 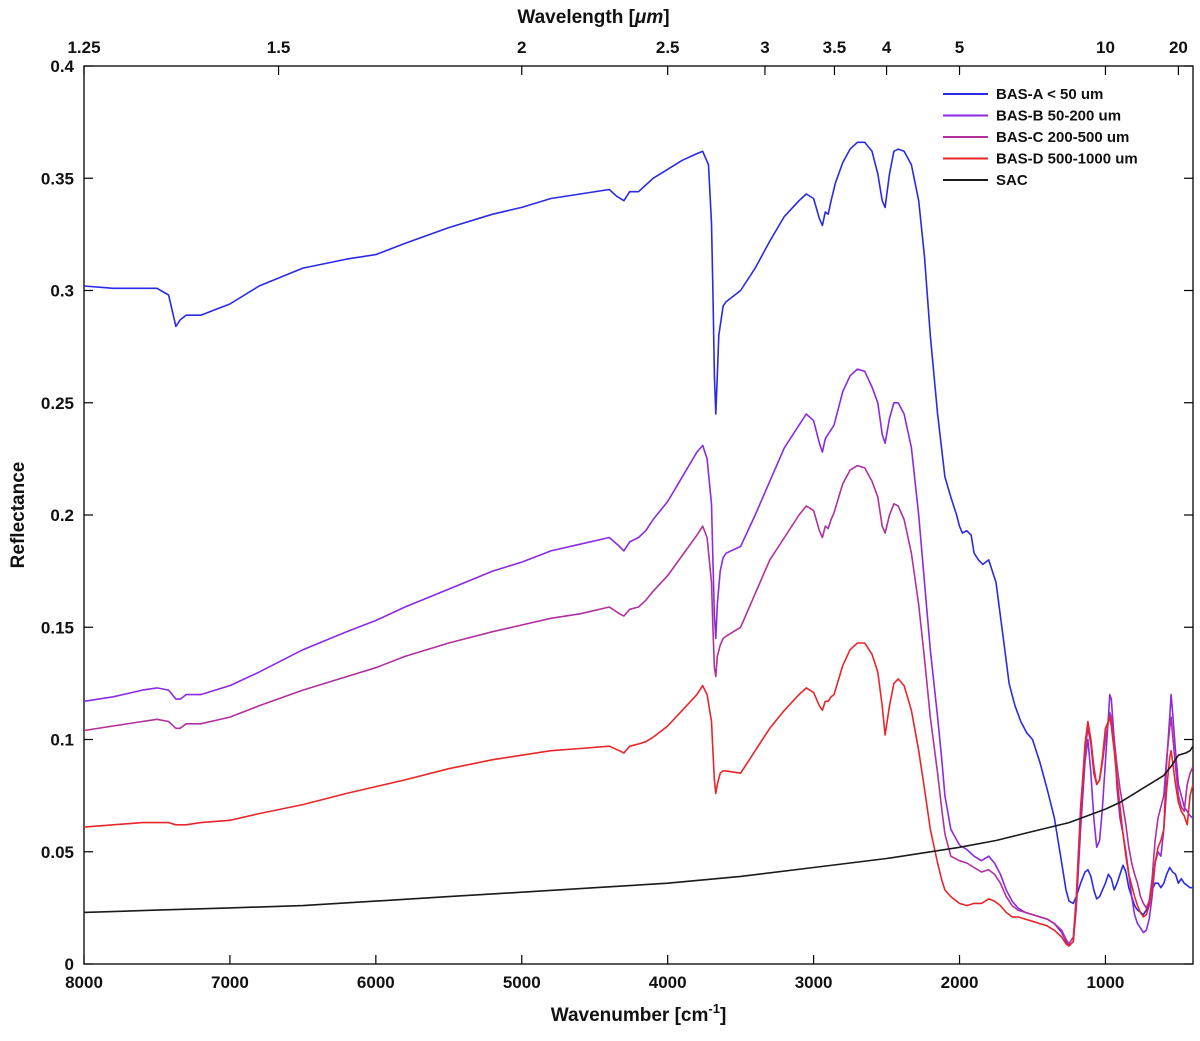 I want to click on y-tick-label: 0.4, so click(x=62, y=66).